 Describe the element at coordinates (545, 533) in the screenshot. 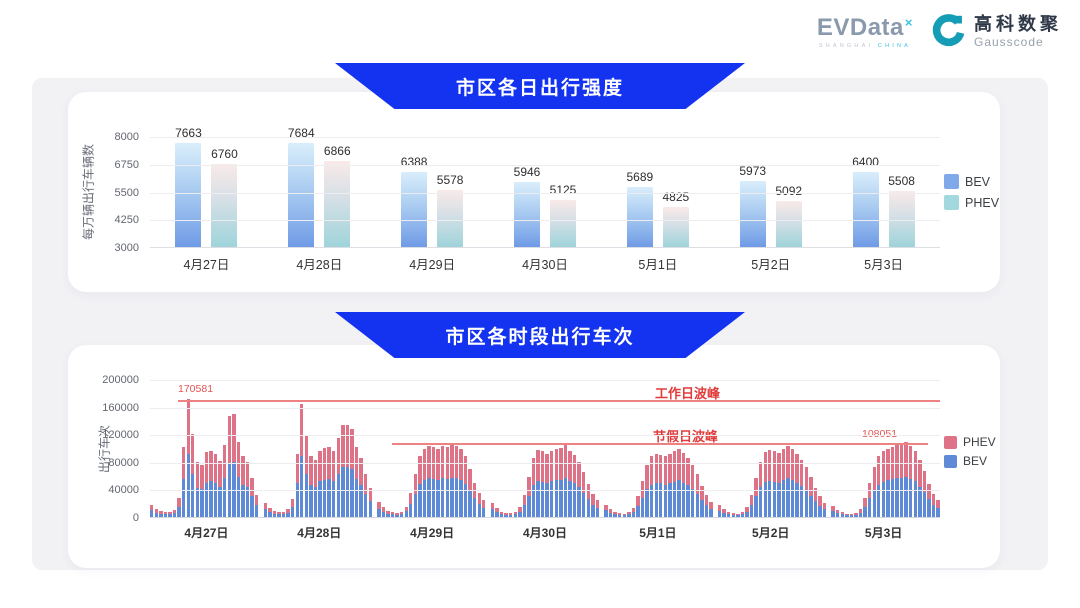

I see `x-tick-label: 4月30日` at that location.